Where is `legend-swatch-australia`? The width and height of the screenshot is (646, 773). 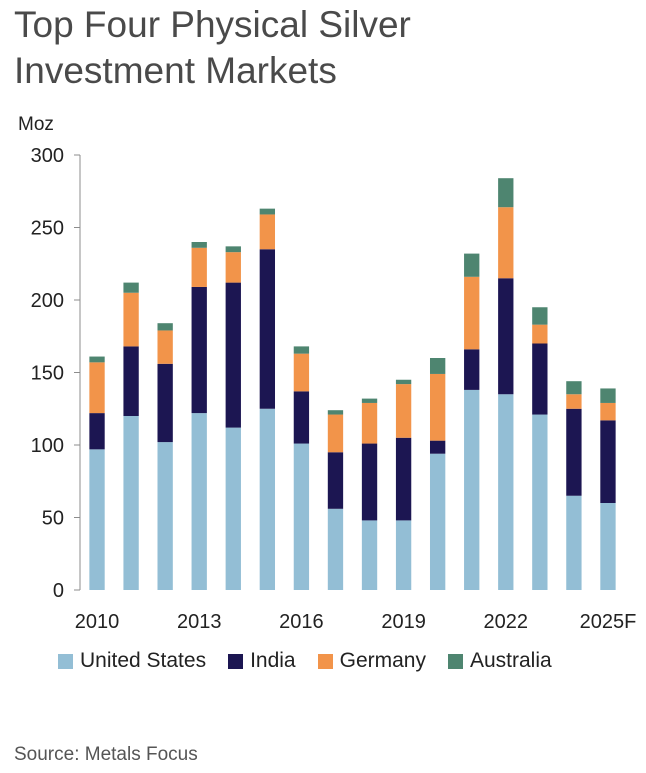
legend-swatch-australia is located at coordinates (455, 661).